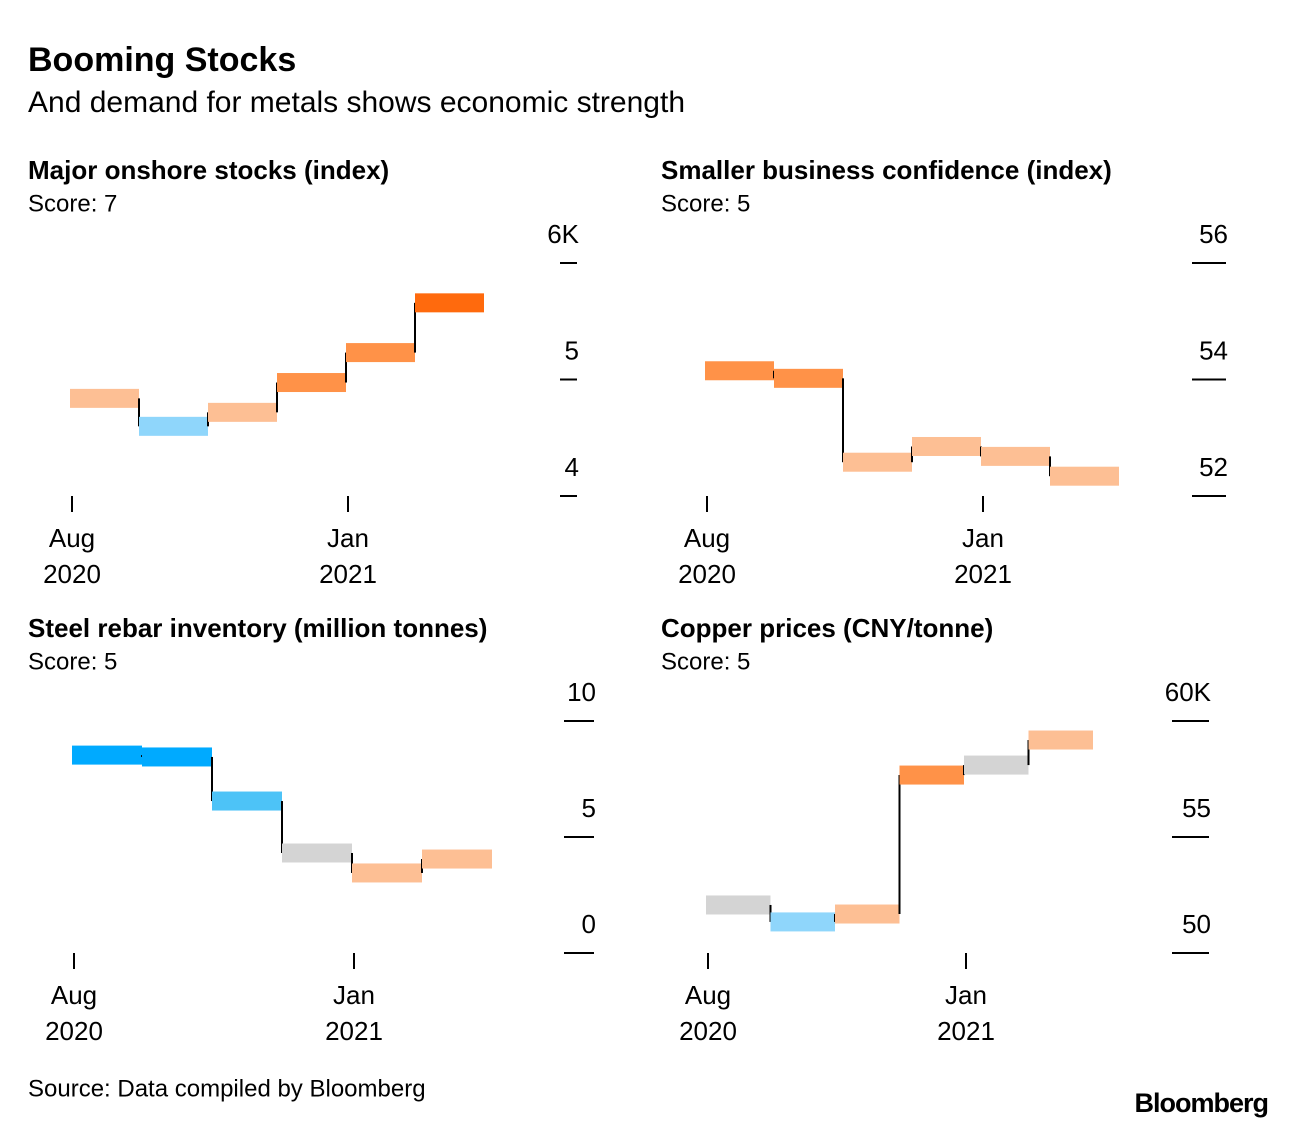  Describe the element at coordinates (589, 924) in the screenshot. I see `y-tick-label: 0` at that location.